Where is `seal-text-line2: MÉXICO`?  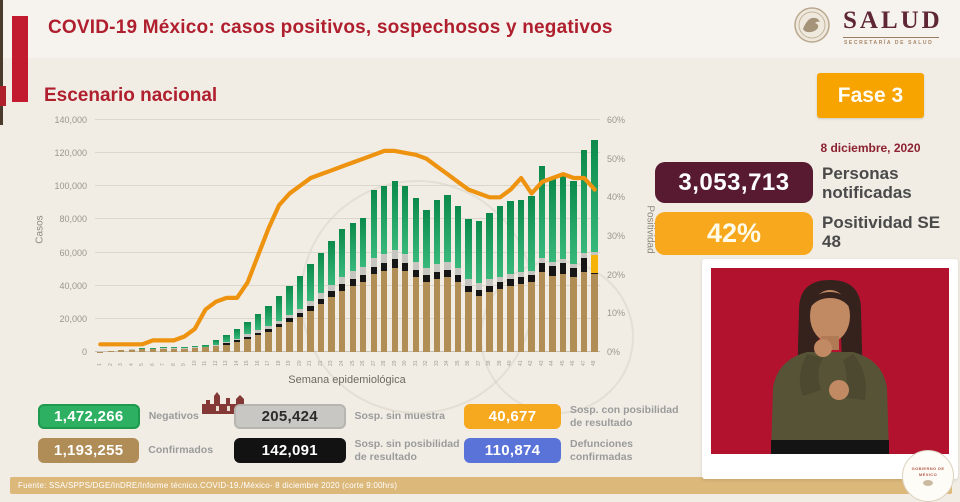
seal-text-line2: MÉXICO is located at coordinates (928, 474).